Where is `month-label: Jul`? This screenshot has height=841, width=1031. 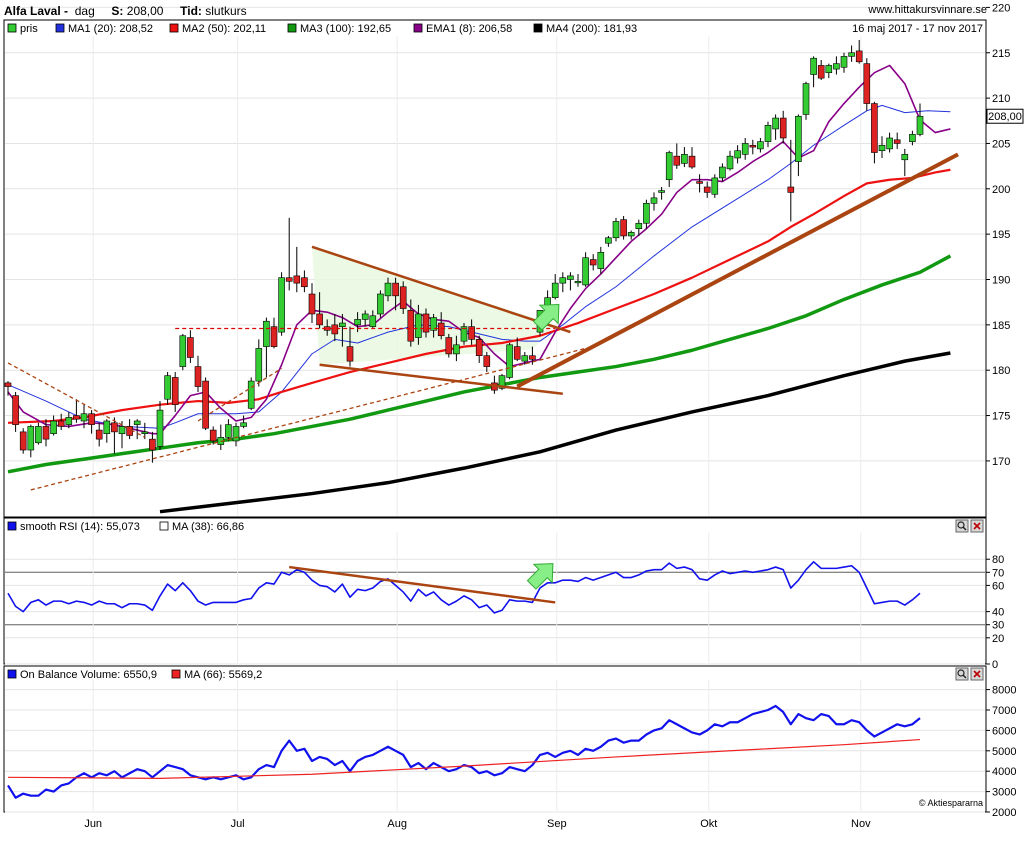 month-label: Jul is located at coordinates (238, 824).